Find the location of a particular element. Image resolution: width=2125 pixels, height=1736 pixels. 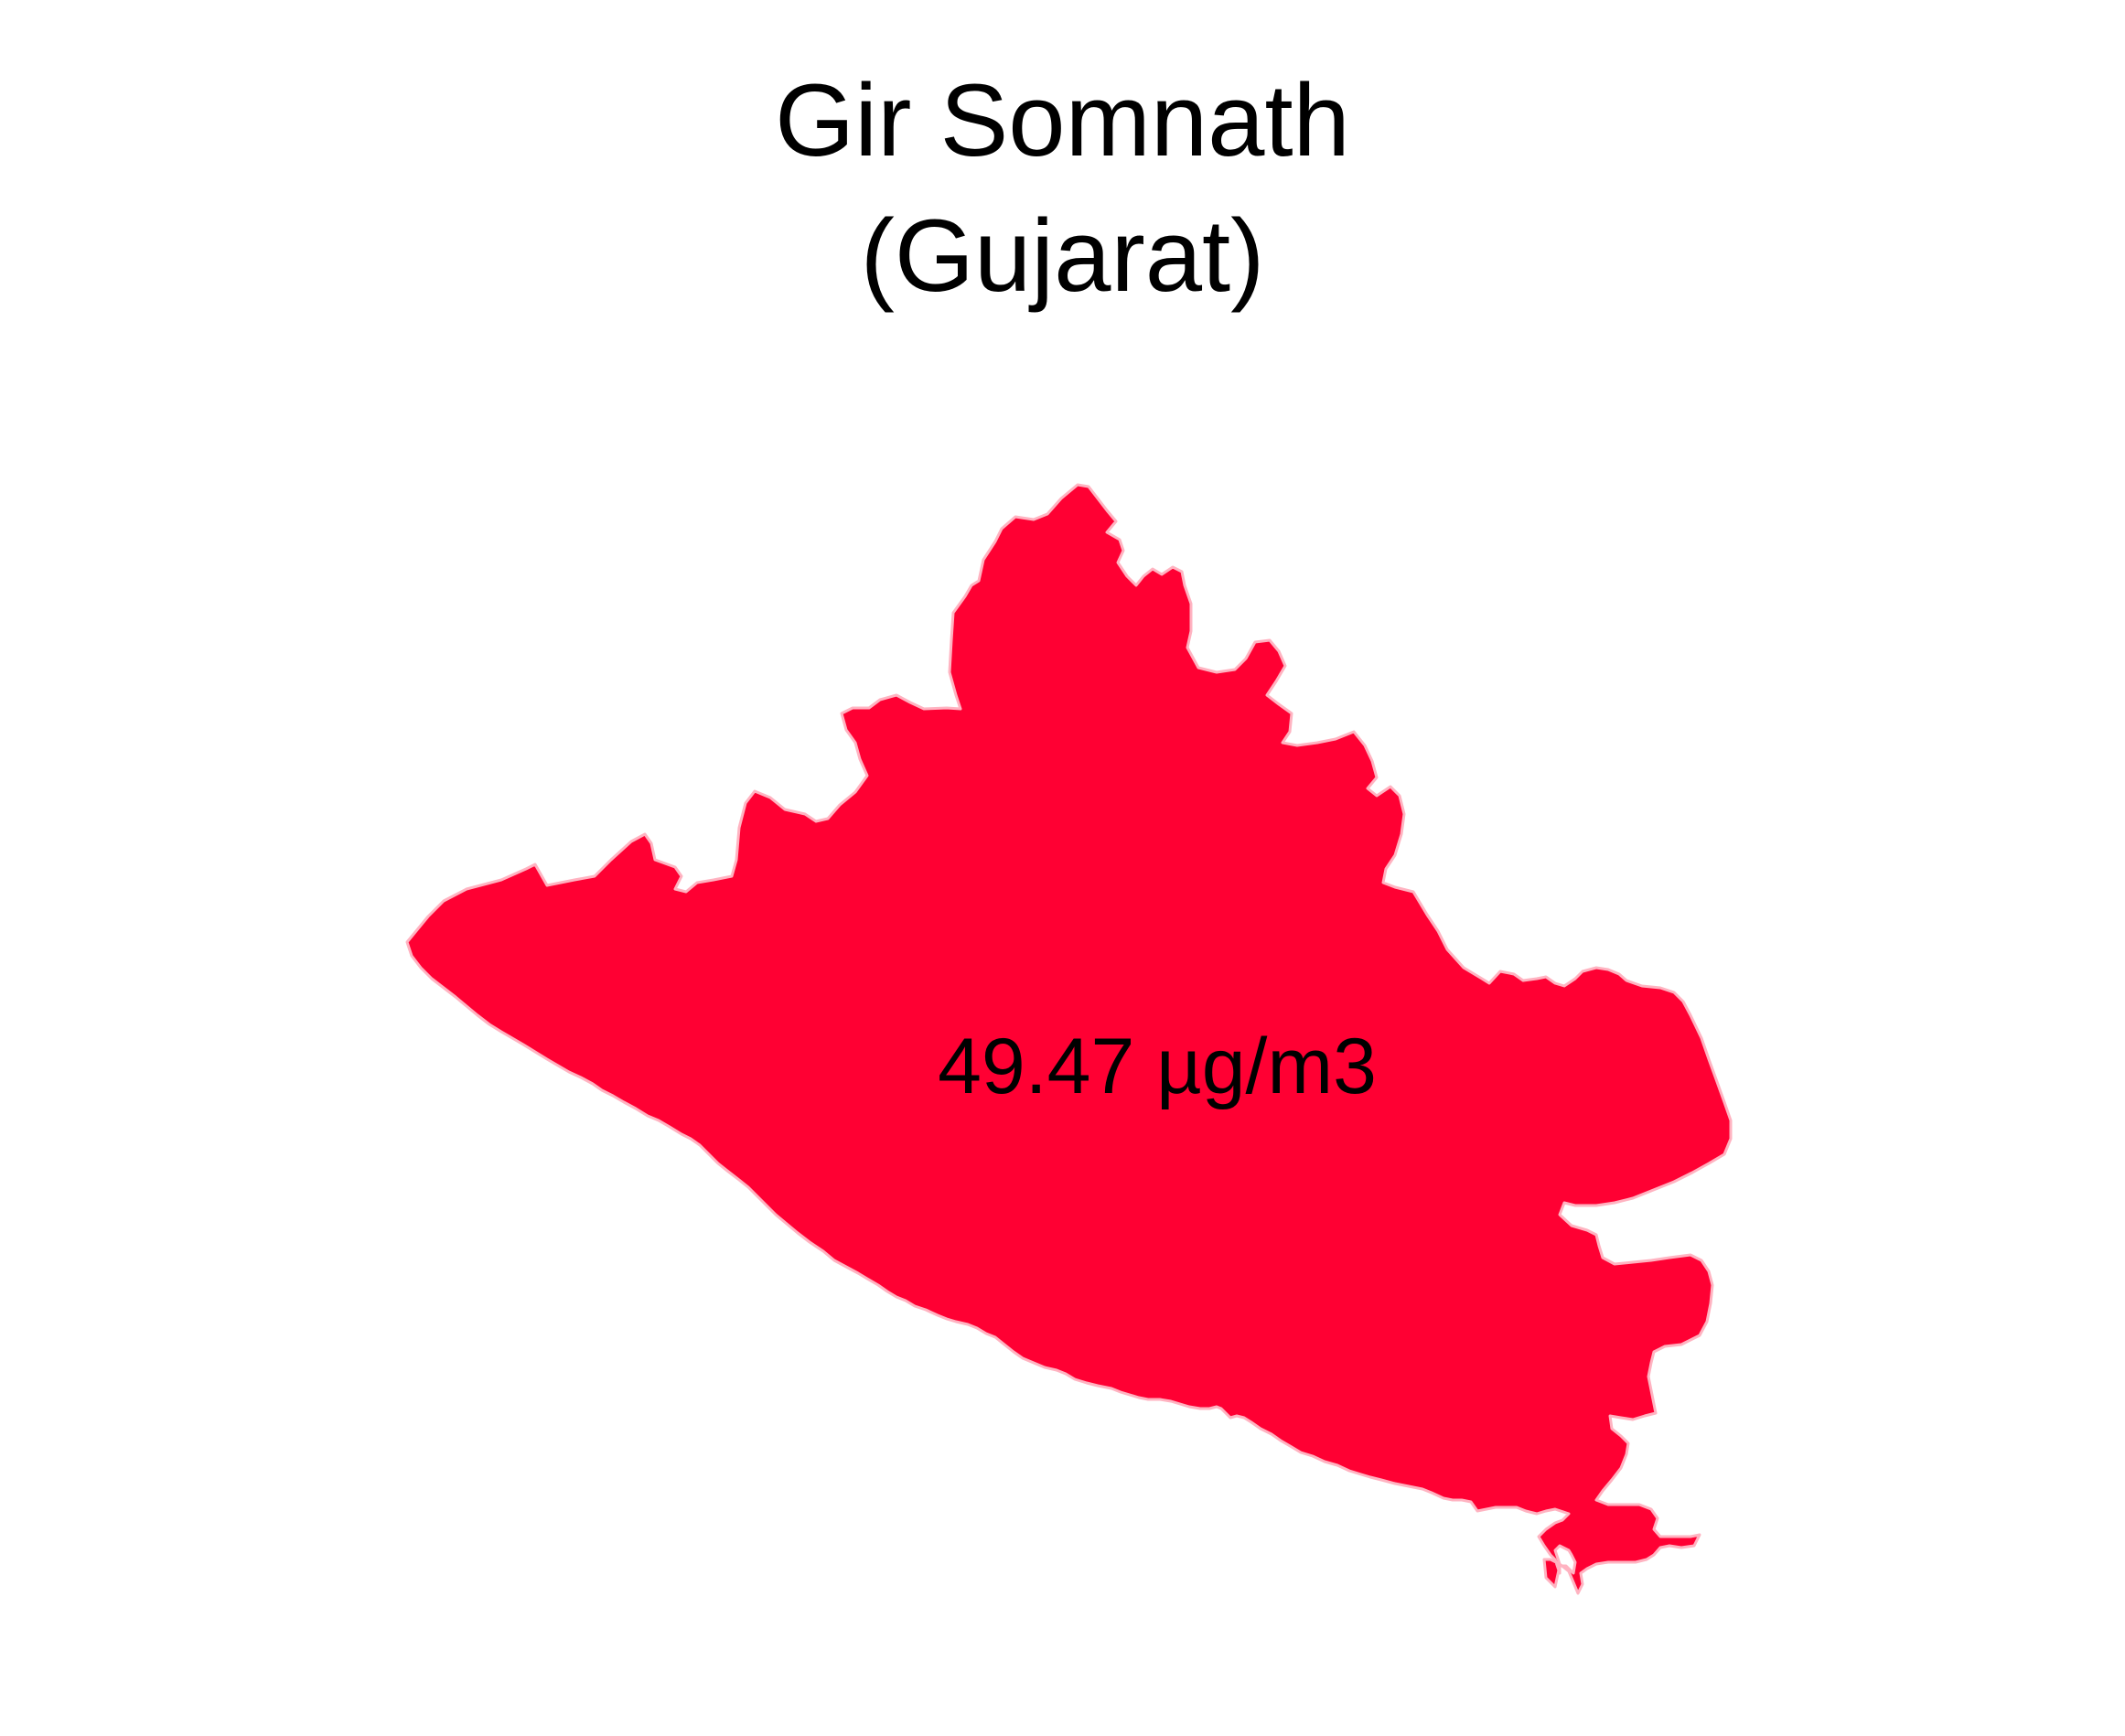

region-value-label: 49.47 µg/m3 is located at coordinates (1157, 1066).